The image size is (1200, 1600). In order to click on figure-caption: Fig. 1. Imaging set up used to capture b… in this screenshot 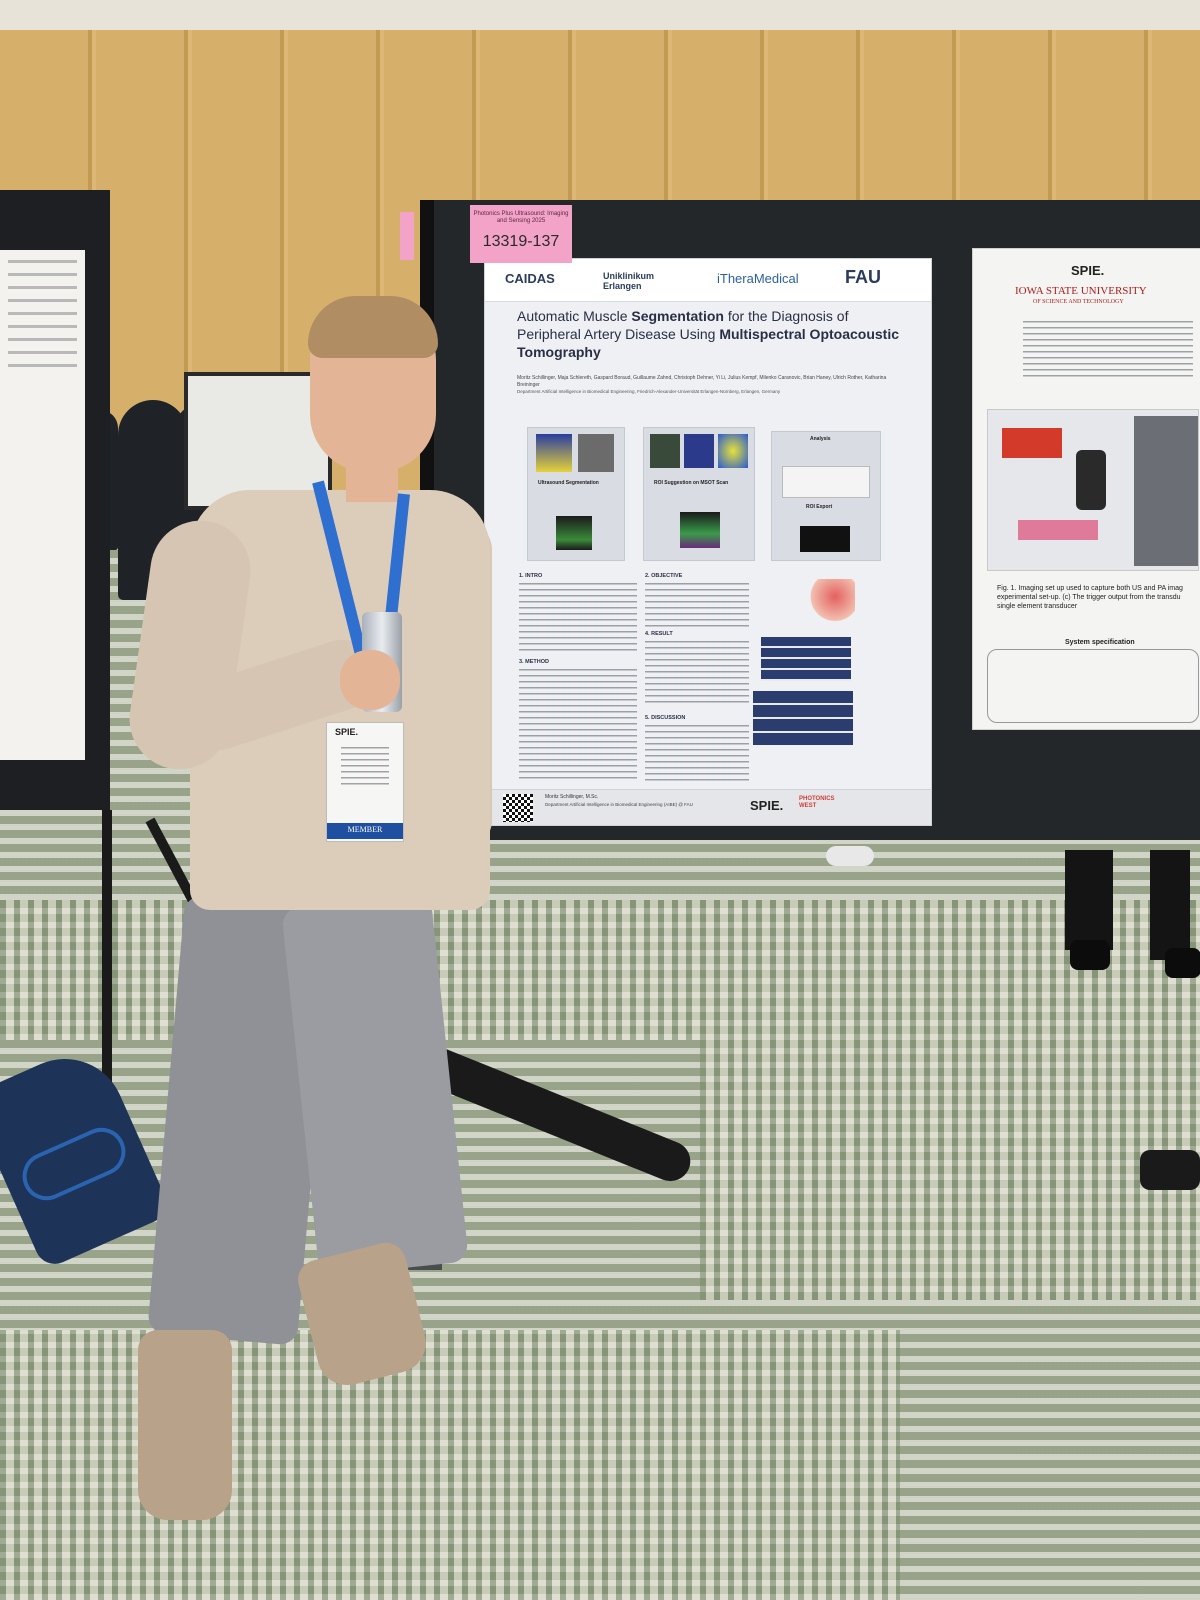, I will do `click(1090, 597)`.